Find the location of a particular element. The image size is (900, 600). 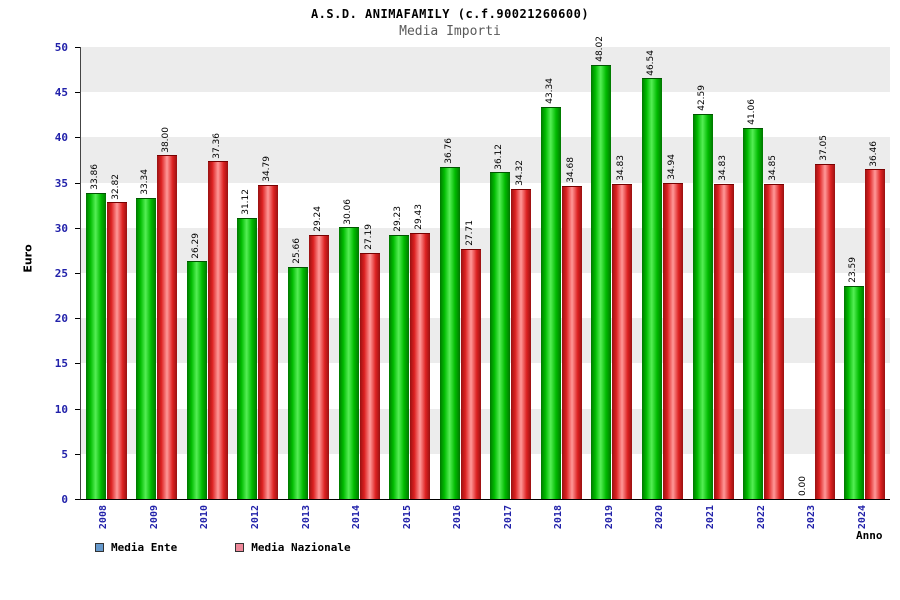

legend: Media Ente Media Nazionale is located at coordinates (223, 547).